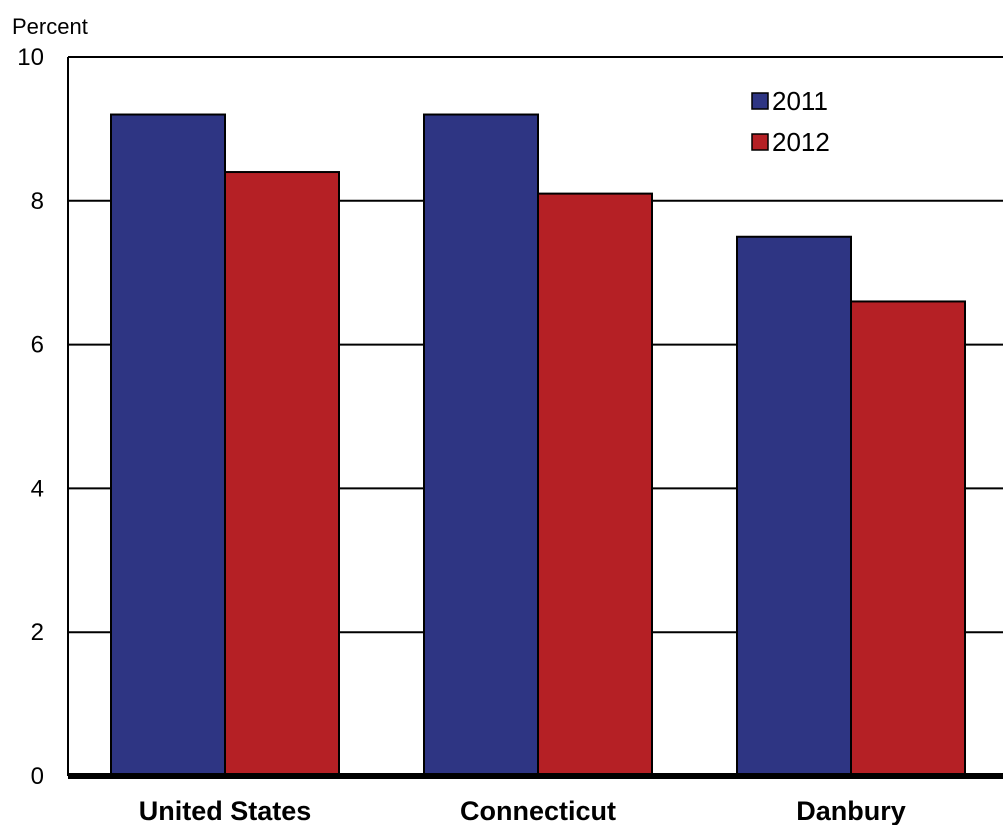 This screenshot has height=825, width=1003. I want to click on bar-2011-danbury, so click(794, 506).